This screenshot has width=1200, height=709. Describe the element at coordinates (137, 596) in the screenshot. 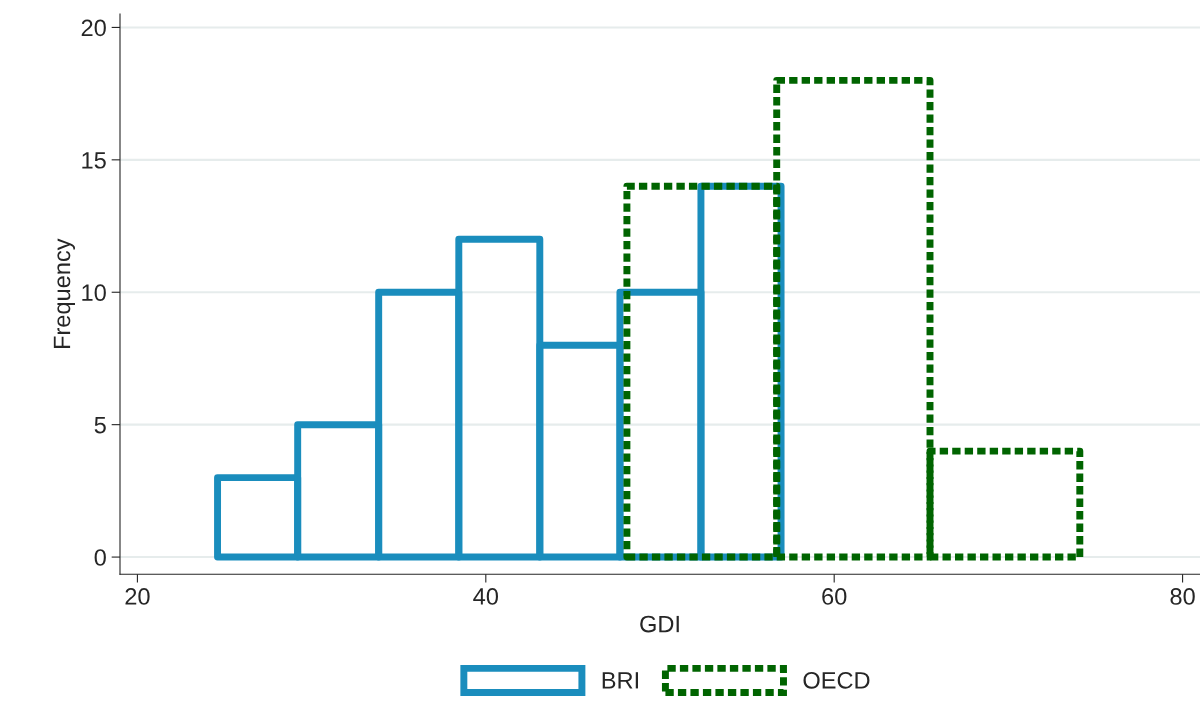

I see `x-tick-label: 20` at that location.